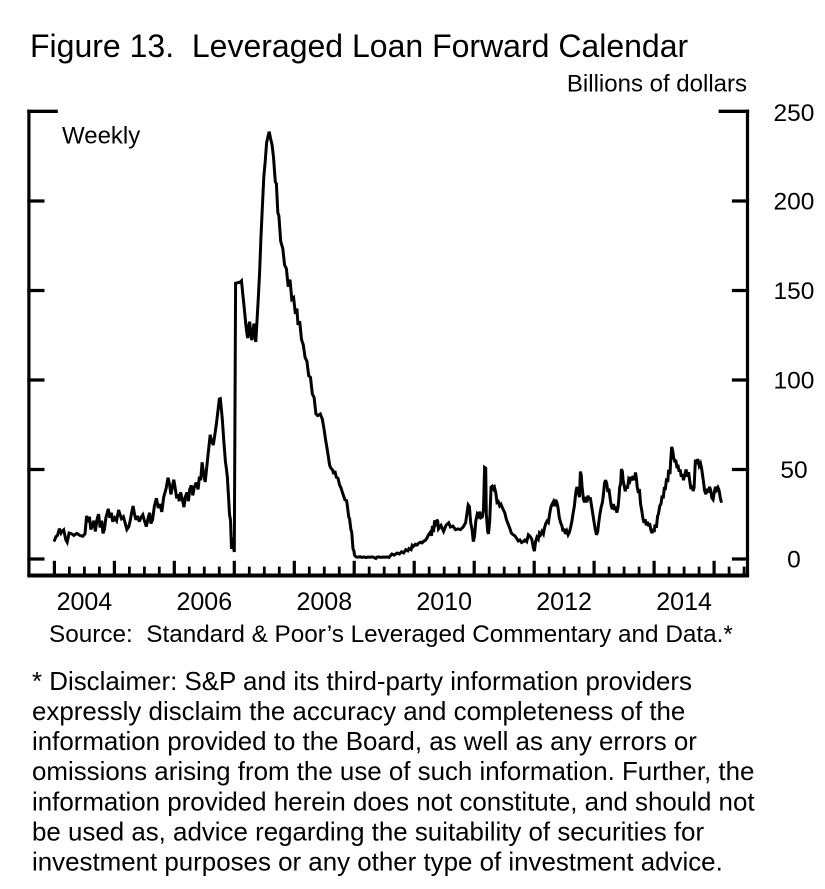 This screenshot has height=889, width=825. Describe the element at coordinates (794, 560) in the screenshot. I see `svg-text: 0` at that location.